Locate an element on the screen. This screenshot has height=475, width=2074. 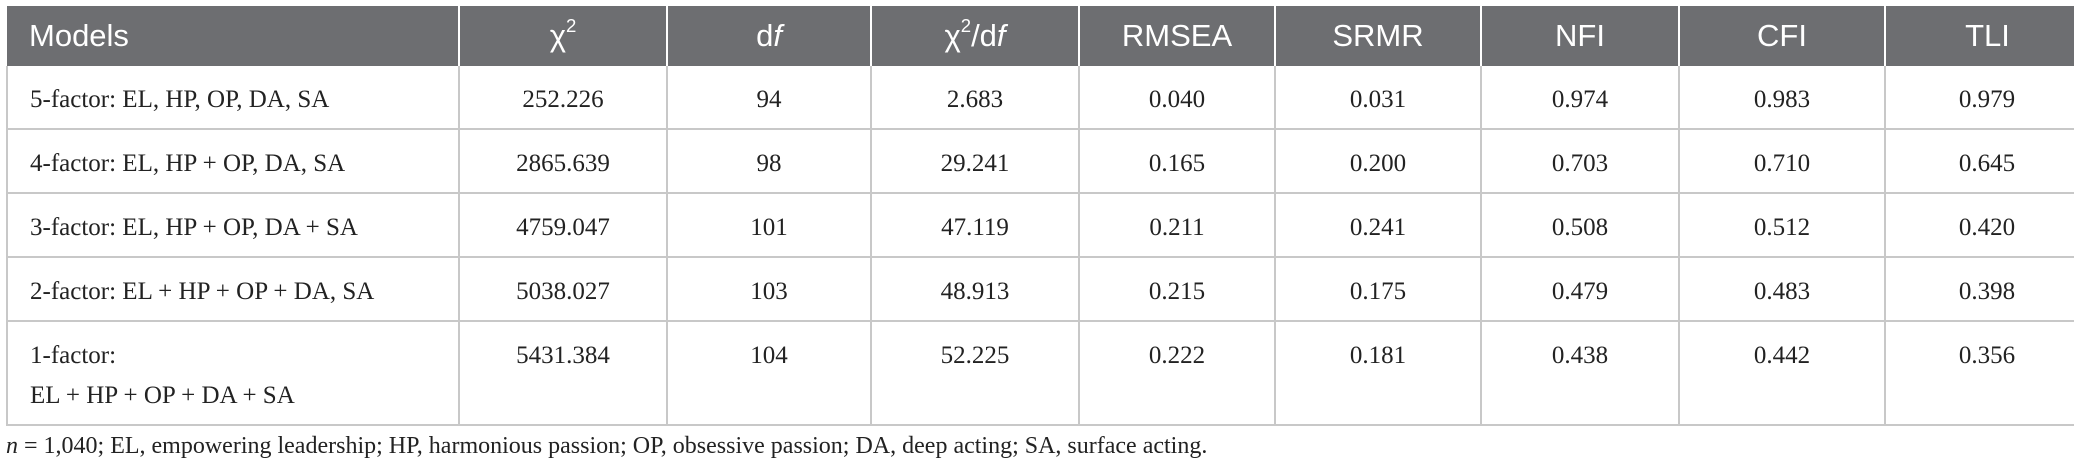
cell-chi2df: 2.683 is located at coordinates (975, 98).